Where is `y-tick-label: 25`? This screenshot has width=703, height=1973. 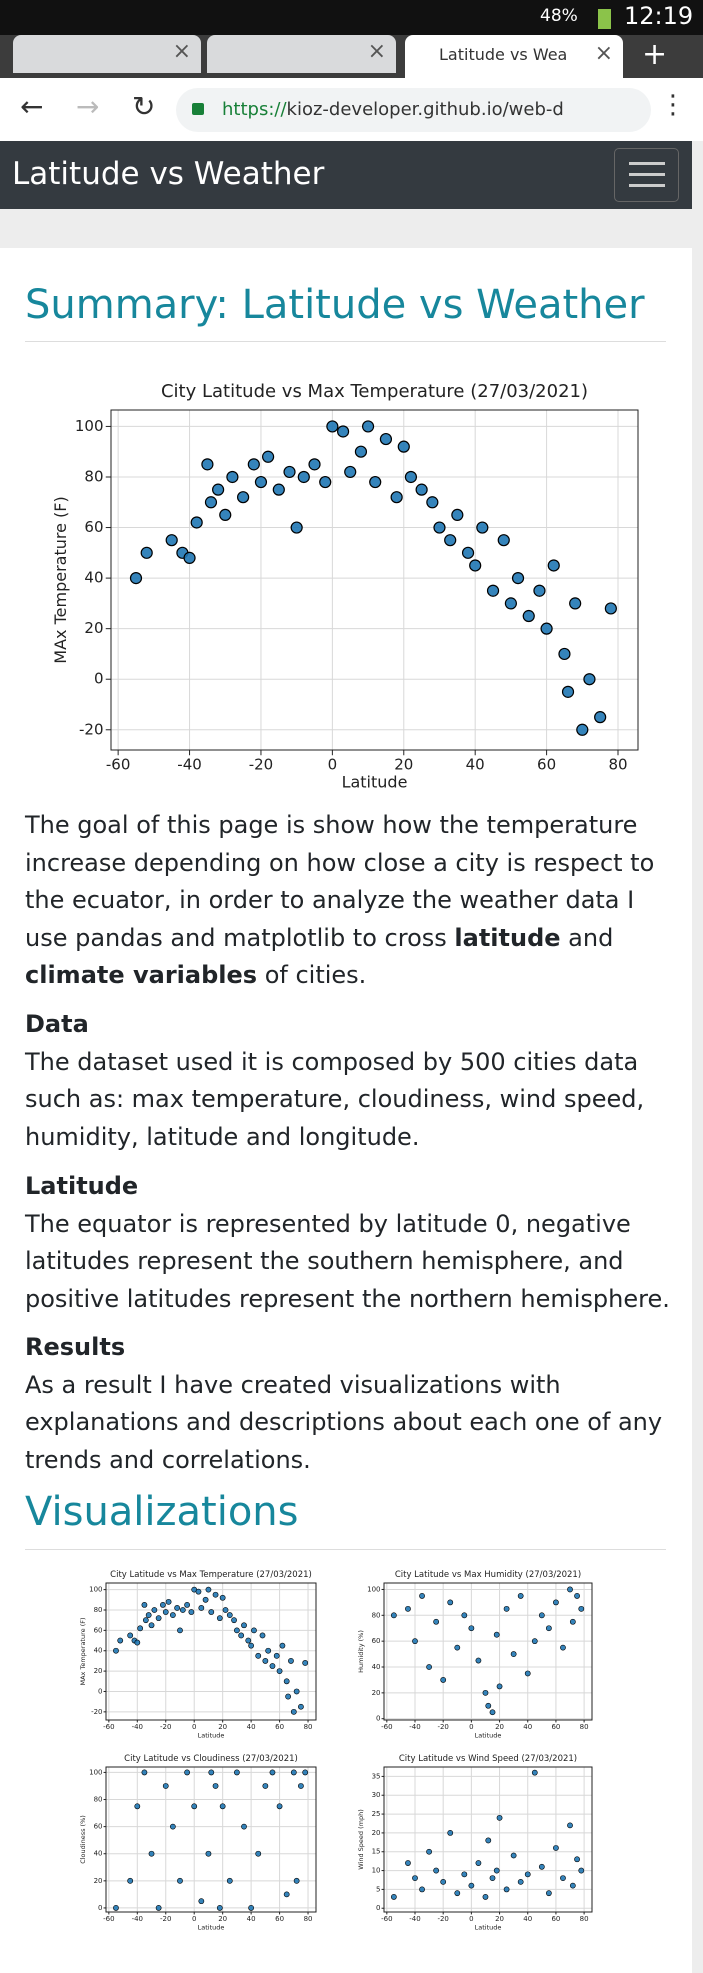
y-tick-label: 25 is located at coordinates (376, 1814).